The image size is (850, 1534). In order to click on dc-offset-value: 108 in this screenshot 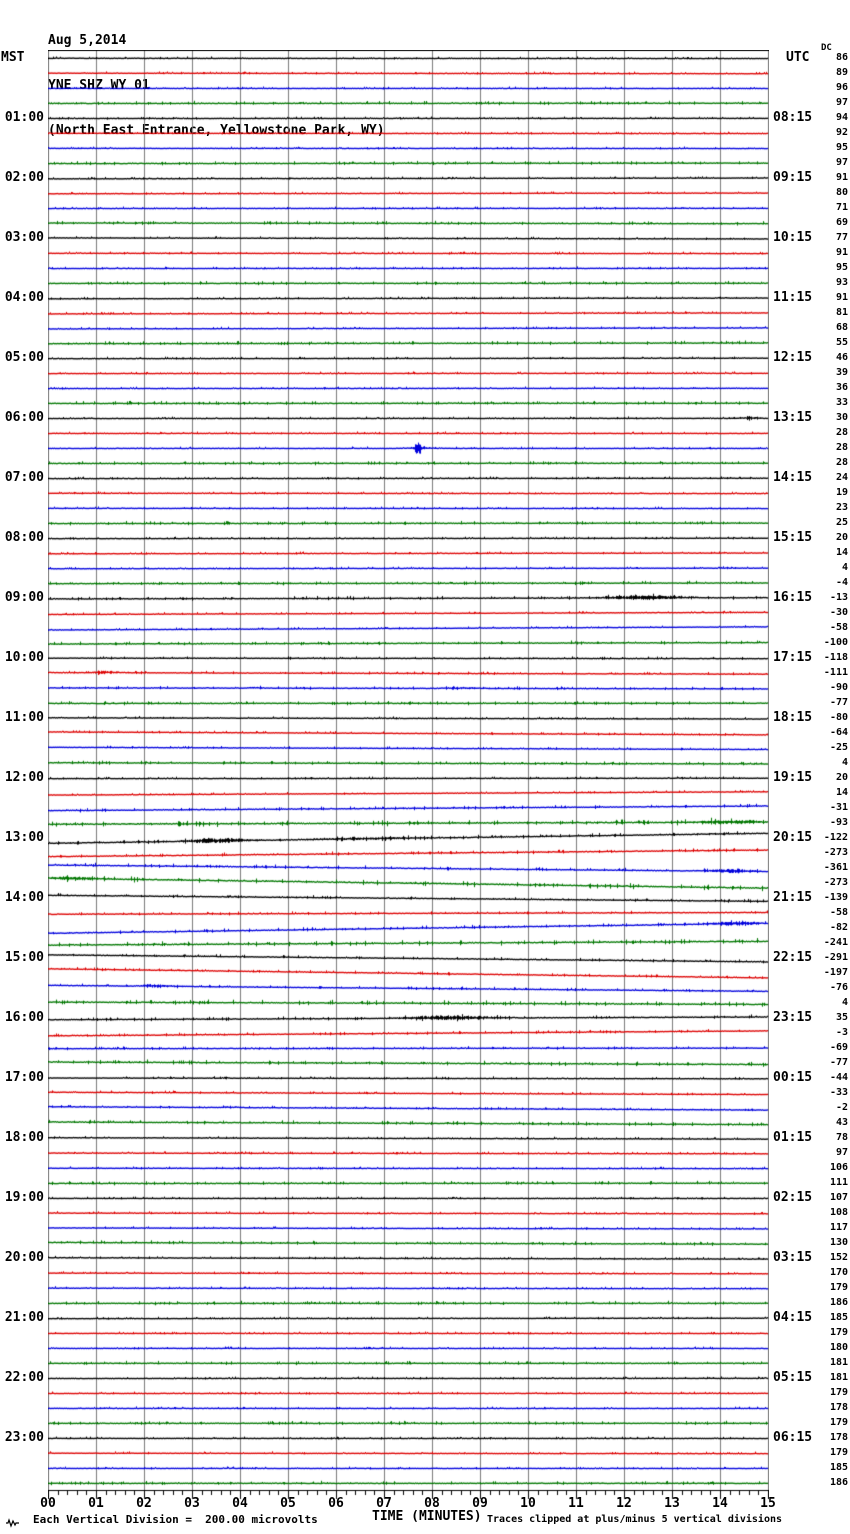, I will do `click(838, 1212)`.